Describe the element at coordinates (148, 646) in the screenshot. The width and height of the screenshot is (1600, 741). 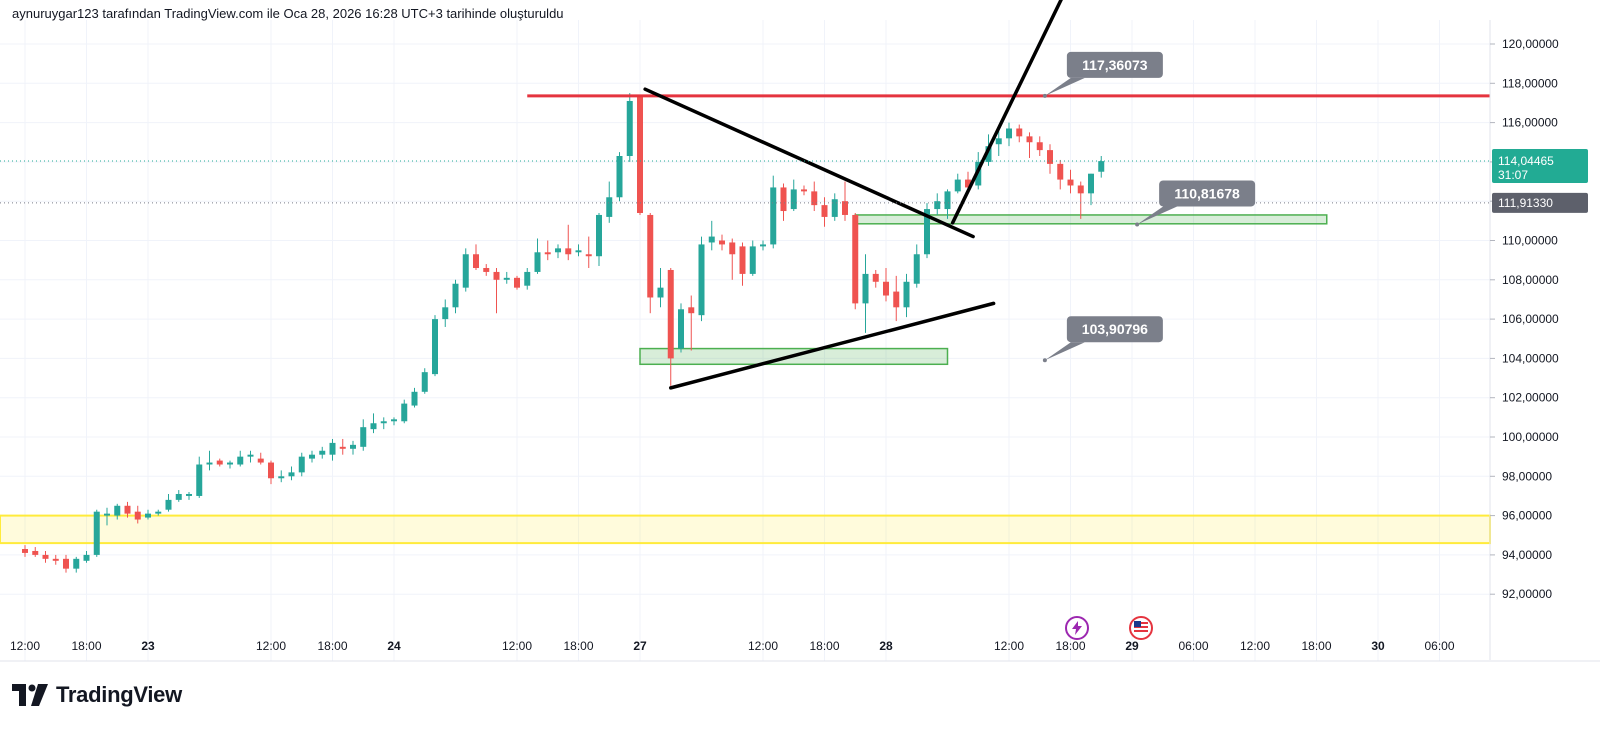
I see `x-tick-label: 23` at that location.